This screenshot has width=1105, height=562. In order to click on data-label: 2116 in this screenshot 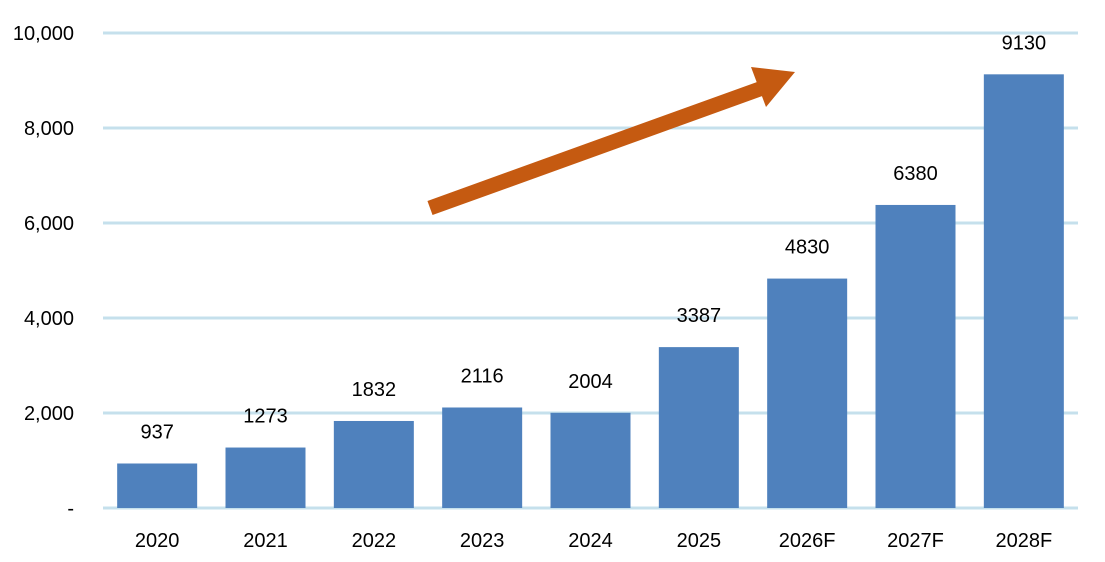, I will do `click(482, 376)`.